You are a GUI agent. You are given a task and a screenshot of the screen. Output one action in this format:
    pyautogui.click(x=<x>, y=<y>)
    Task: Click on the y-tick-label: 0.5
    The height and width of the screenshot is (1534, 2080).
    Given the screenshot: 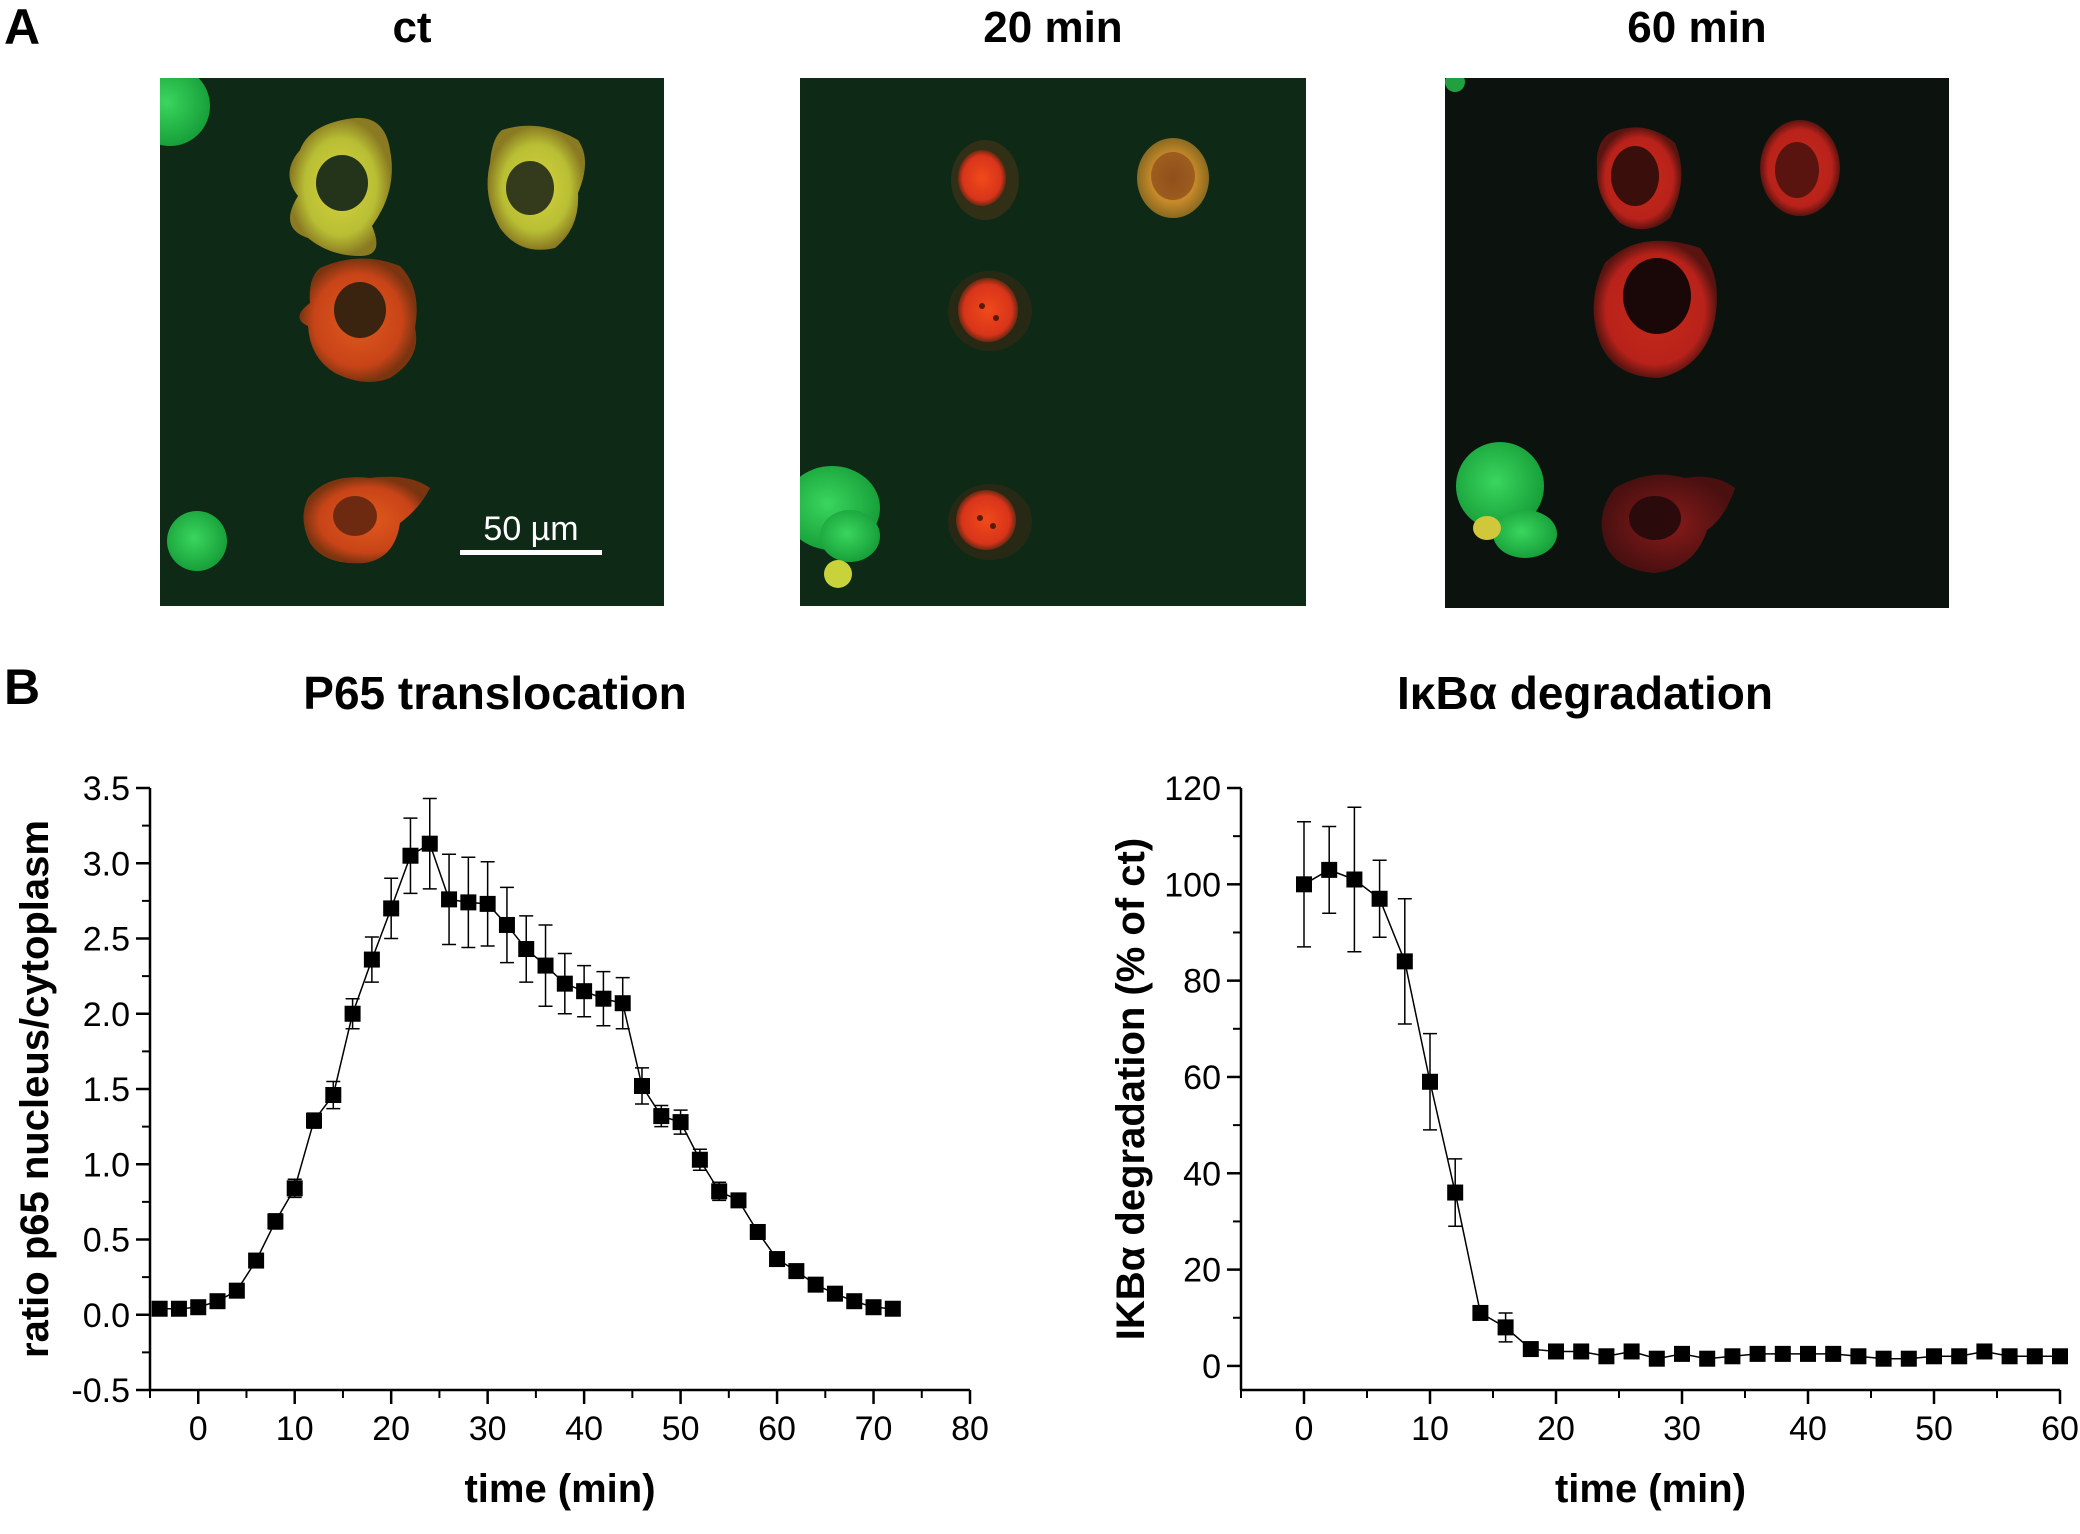 What is the action you would take?
    pyautogui.click(x=106, y=1241)
    